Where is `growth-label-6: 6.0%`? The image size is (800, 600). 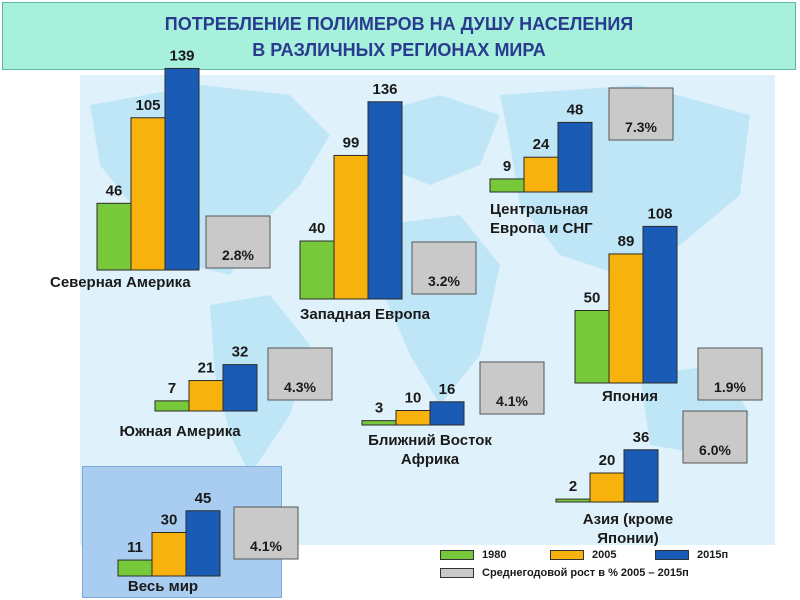 growth-label-6: 6.0% is located at coordinates (715, 450).